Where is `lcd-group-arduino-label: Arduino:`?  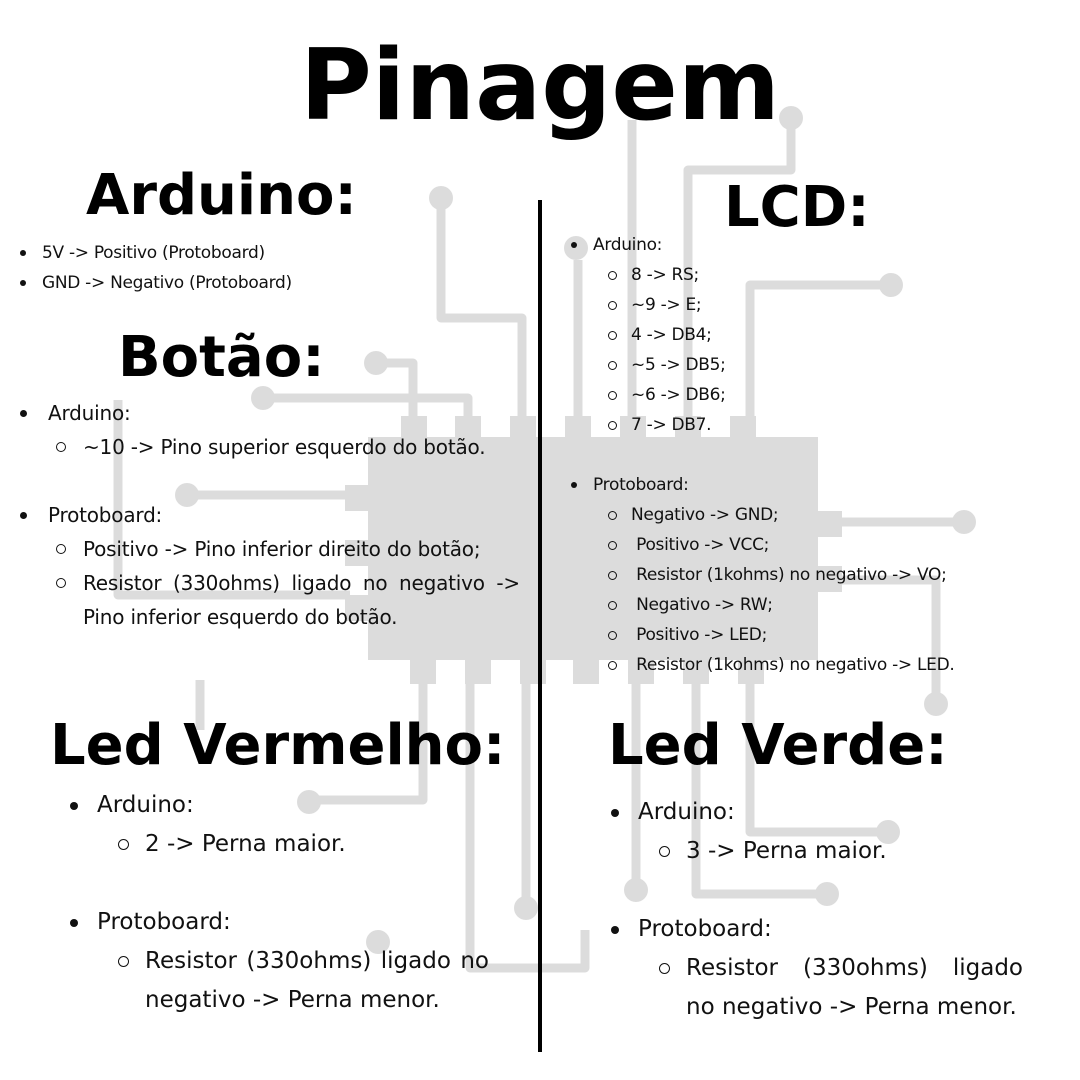 lcd-group-arduino-label: Arduino: is located at coordinates (822, 245).